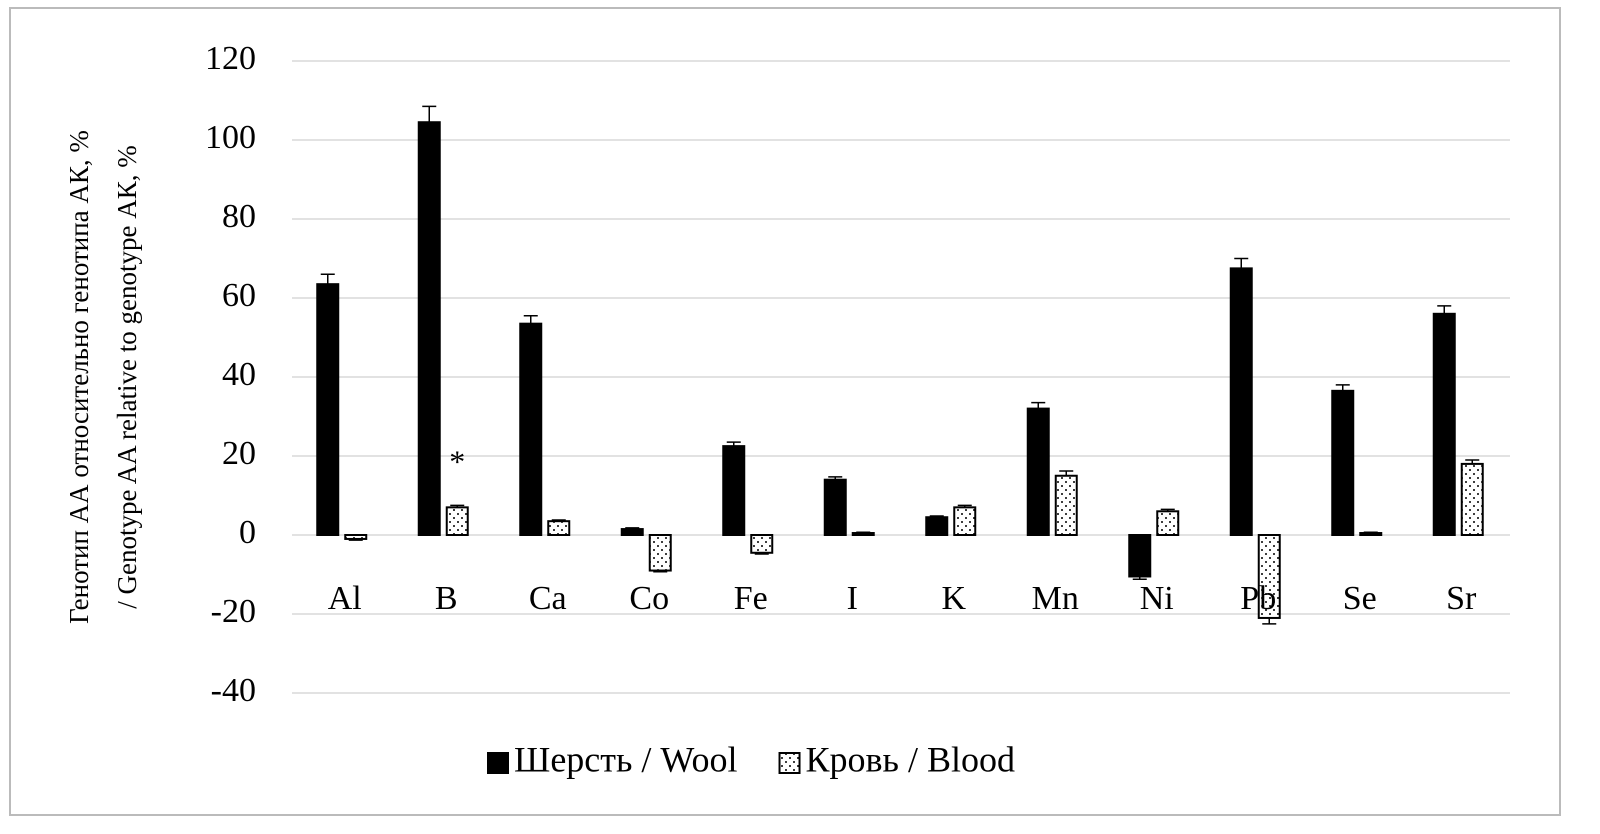 The image size is (1600, 834). Describe the element at coordinates (239, 216) in the screenshot. I see `y-tick-label: 80` at that location.